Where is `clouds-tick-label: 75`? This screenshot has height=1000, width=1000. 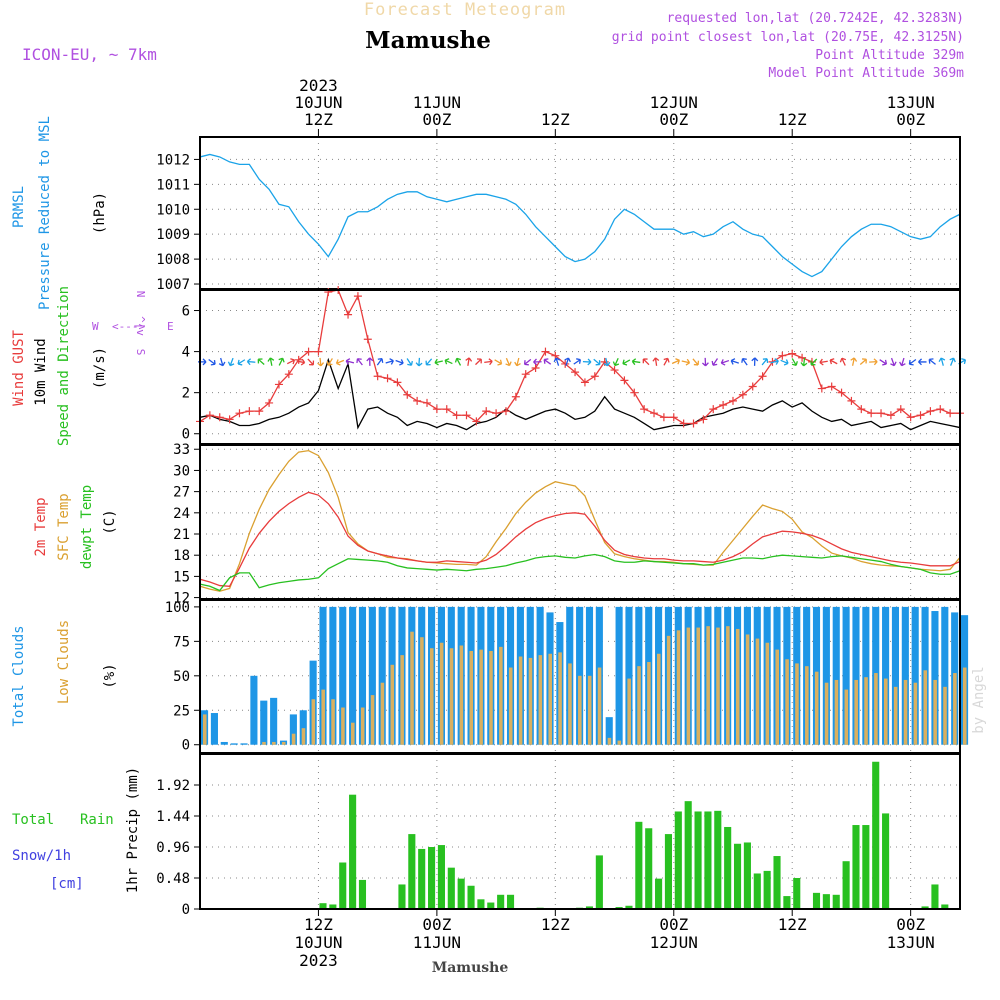 clouds-tick-label: 75 is located at coordinates (181, 642).